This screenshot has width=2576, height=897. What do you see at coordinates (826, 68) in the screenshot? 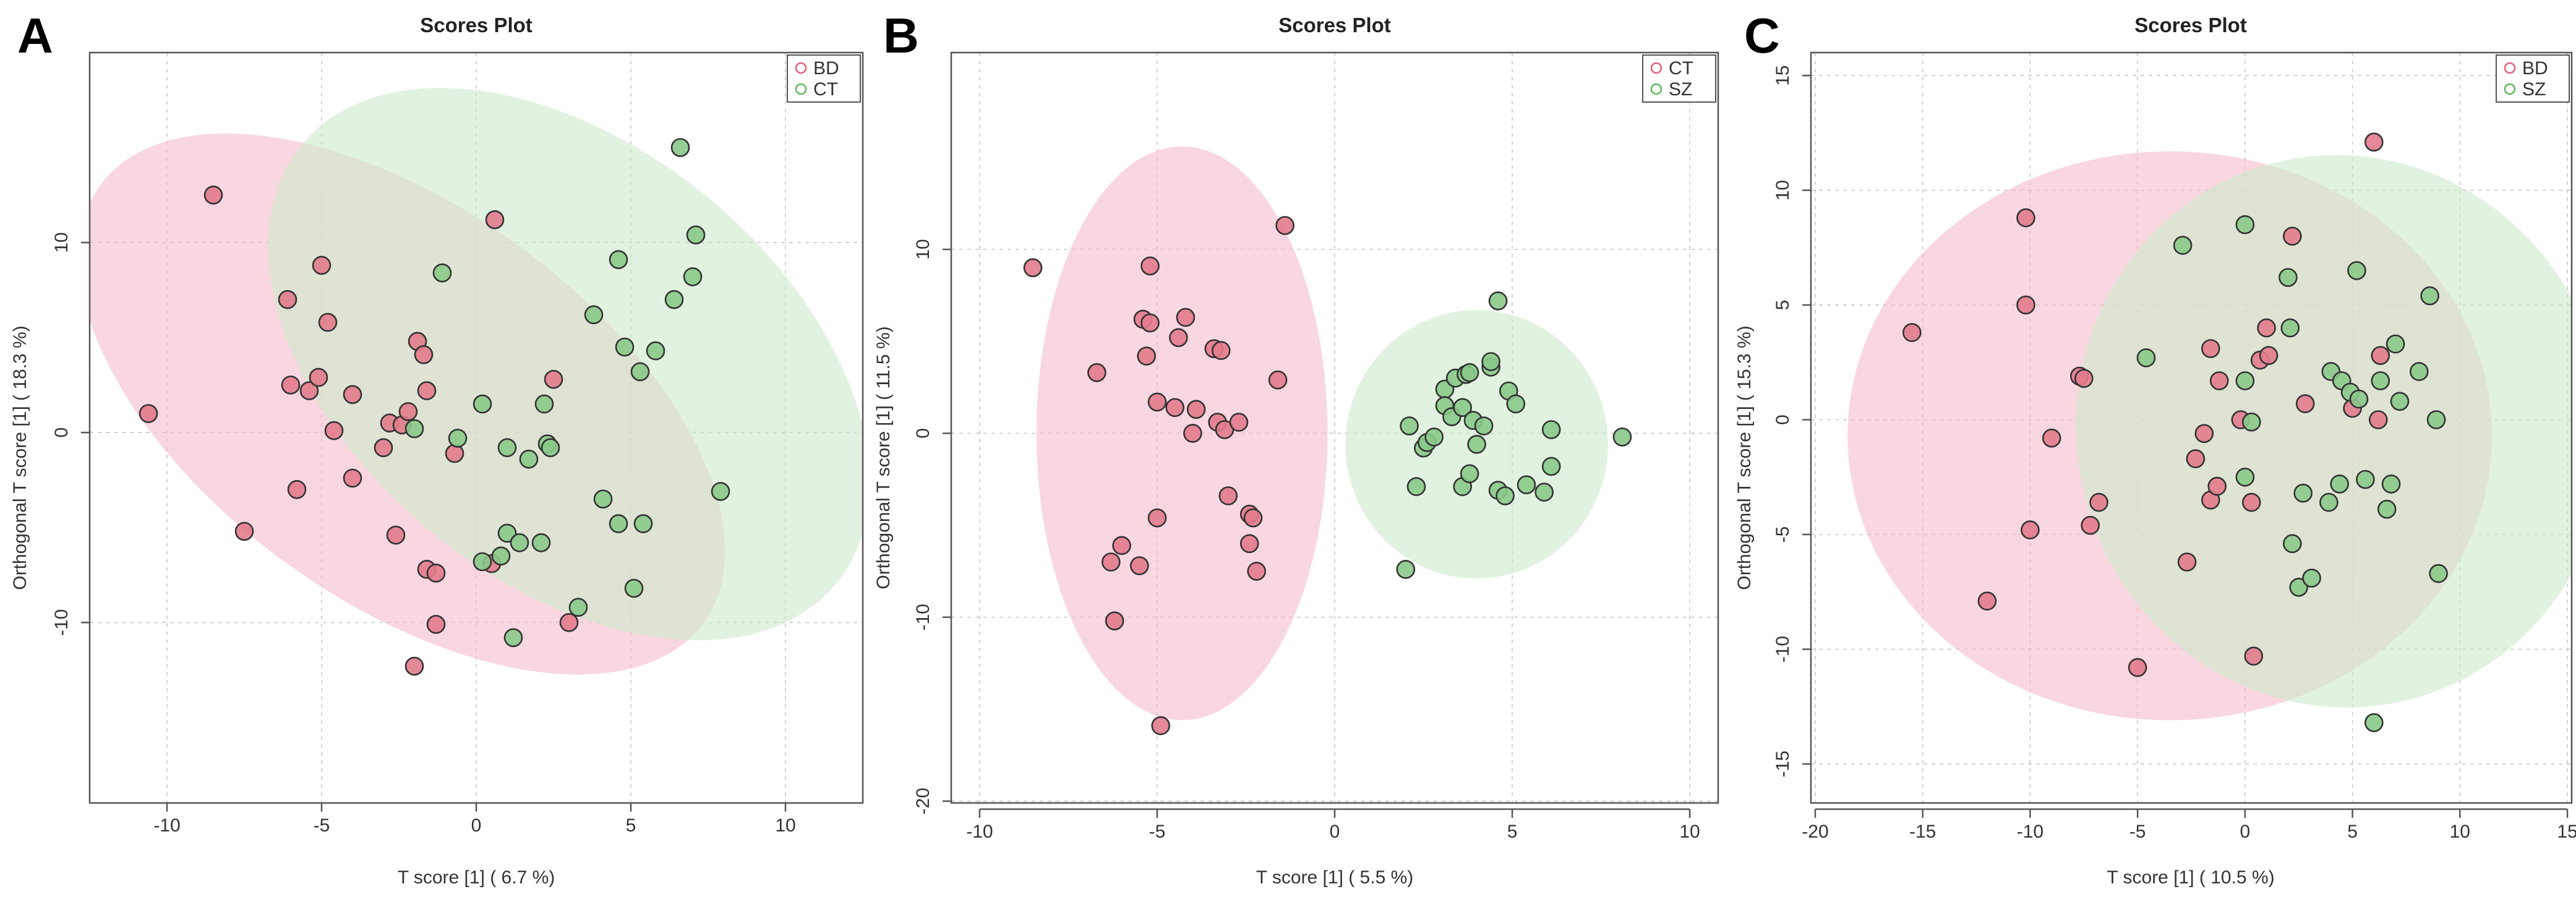
I see `legend-label-bd: BD` at bounding box center [826, 68].